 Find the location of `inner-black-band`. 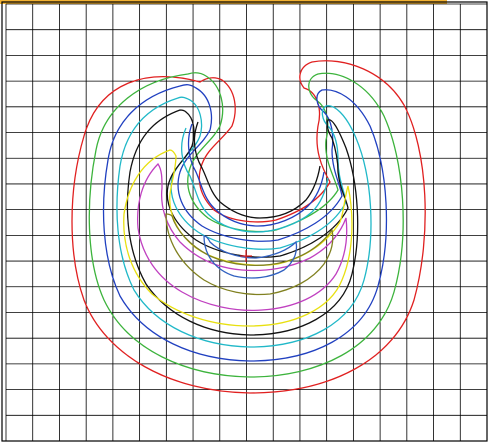

inner-black-band is located at coordinates (257, 170).